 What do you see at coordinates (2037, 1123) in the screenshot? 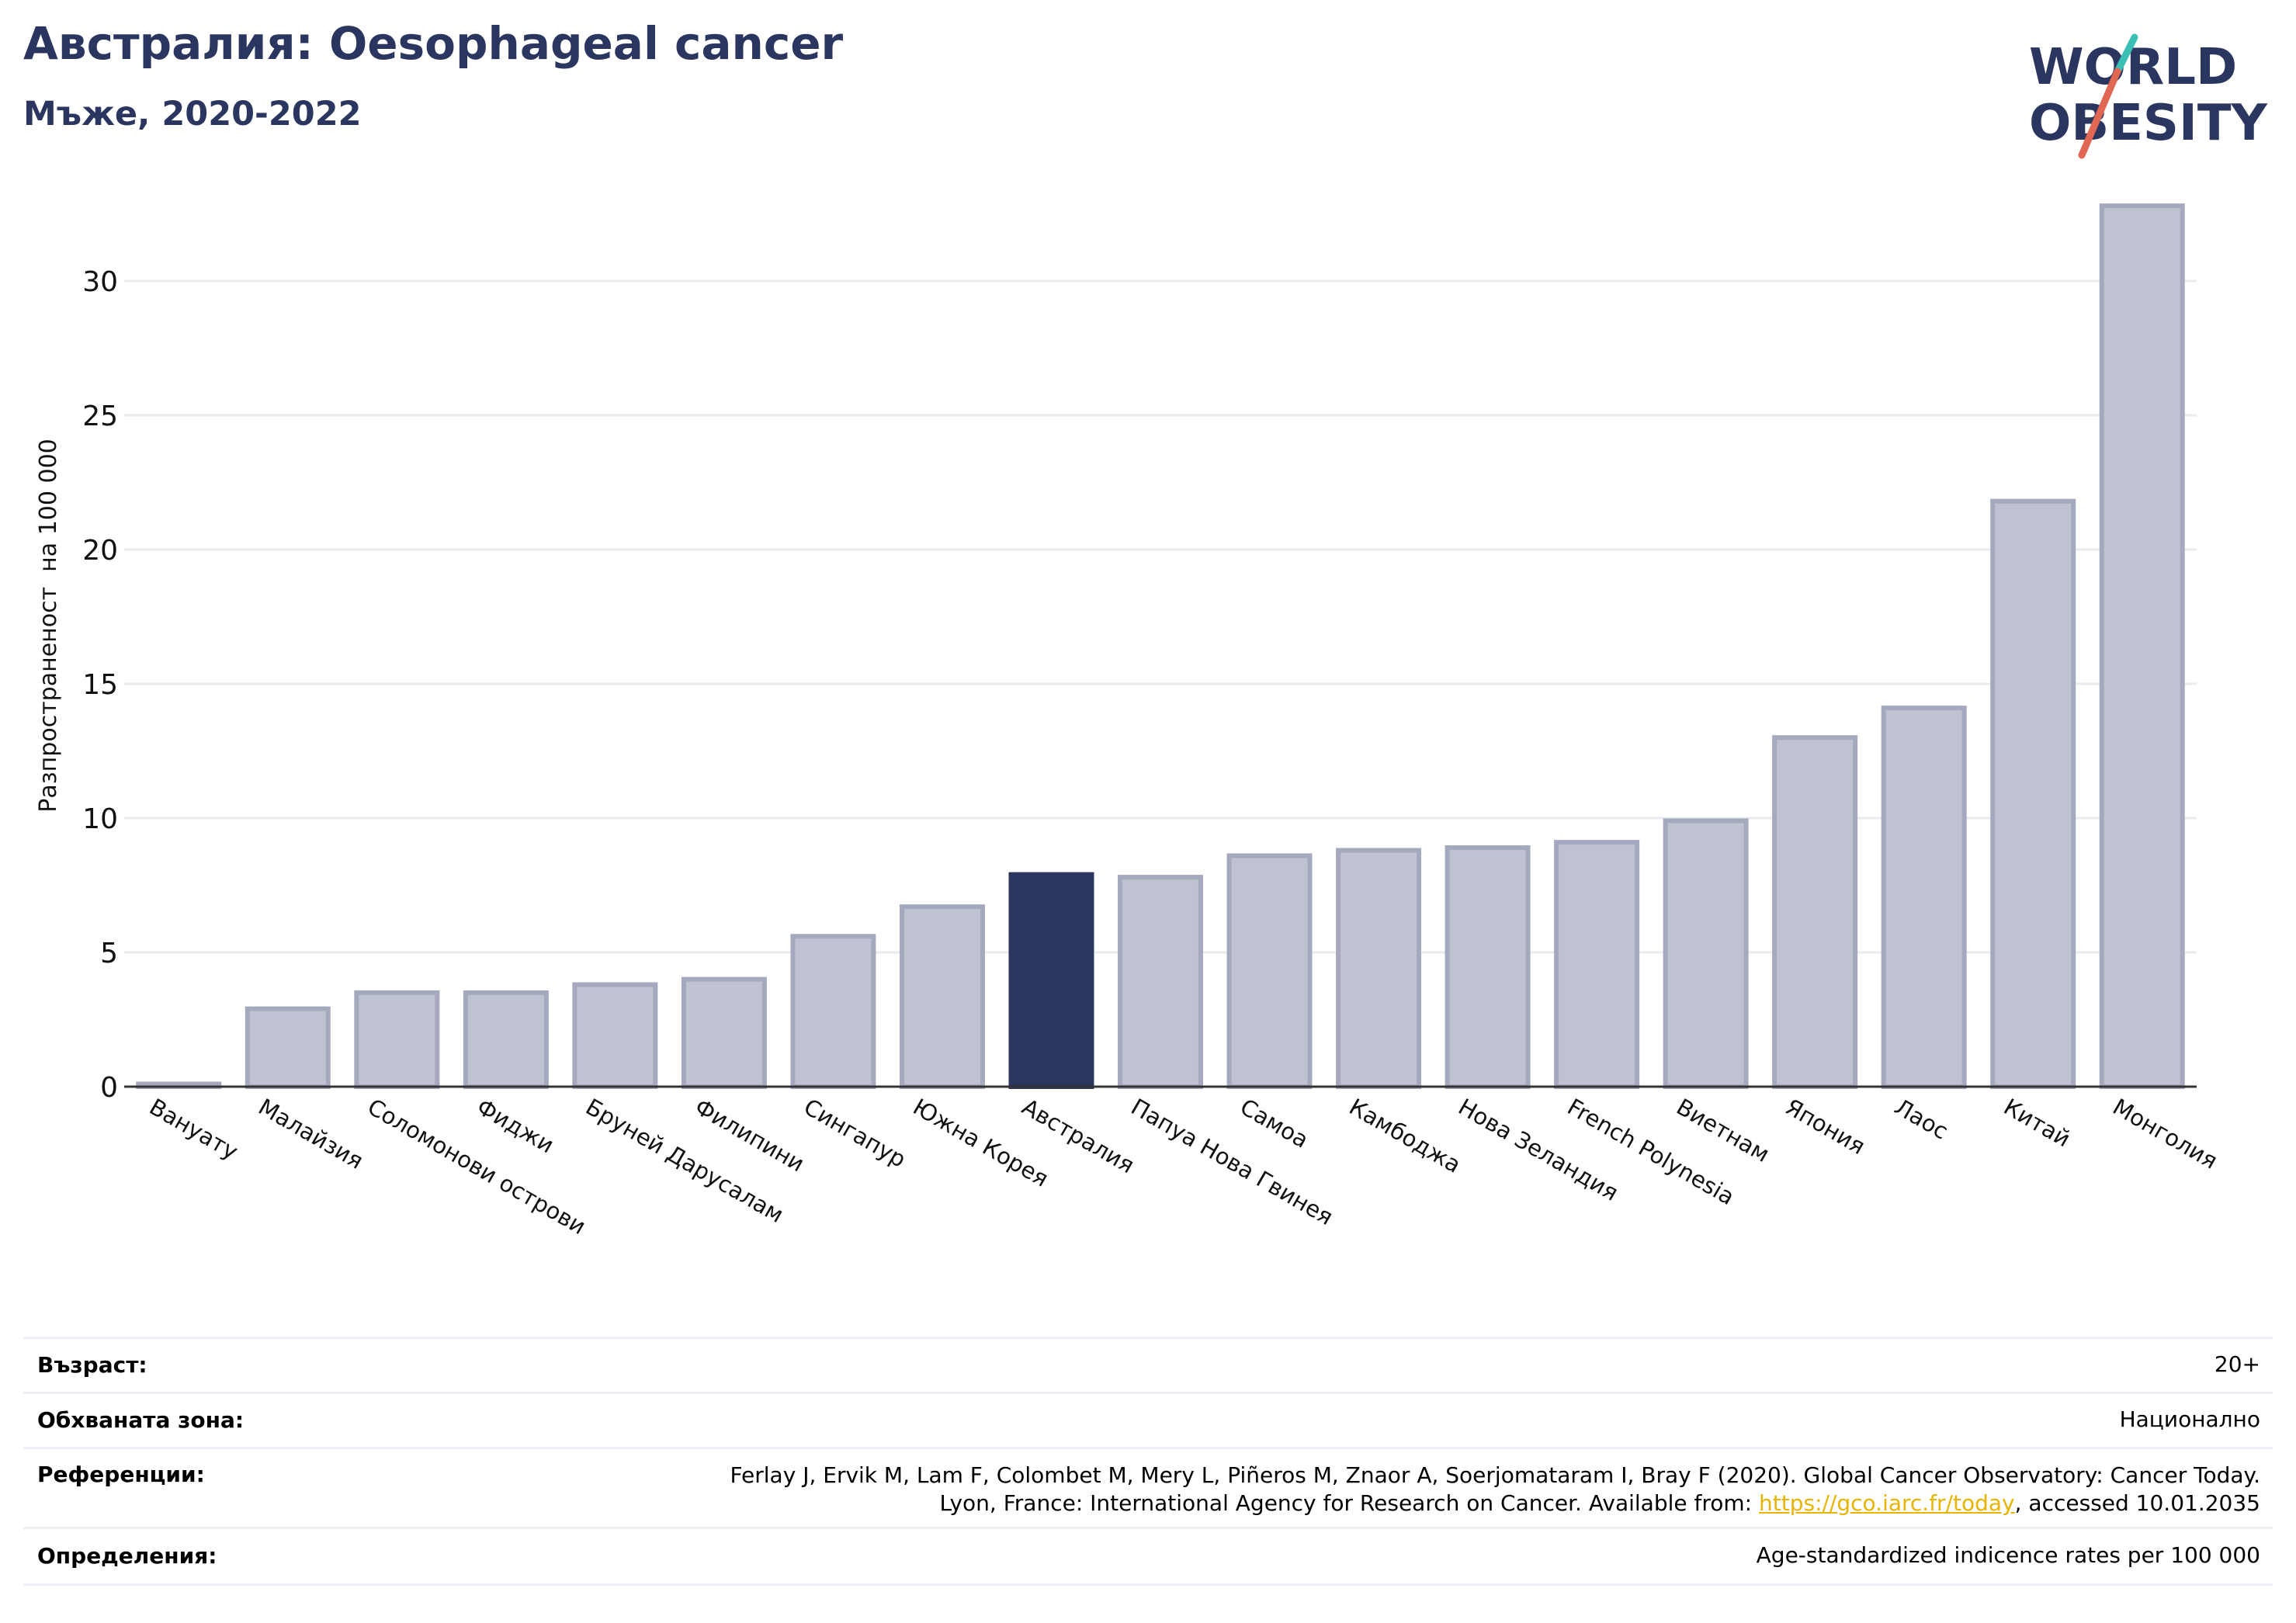
I see `x-tick-label: Китай` at bounding box center [2037, 1123].